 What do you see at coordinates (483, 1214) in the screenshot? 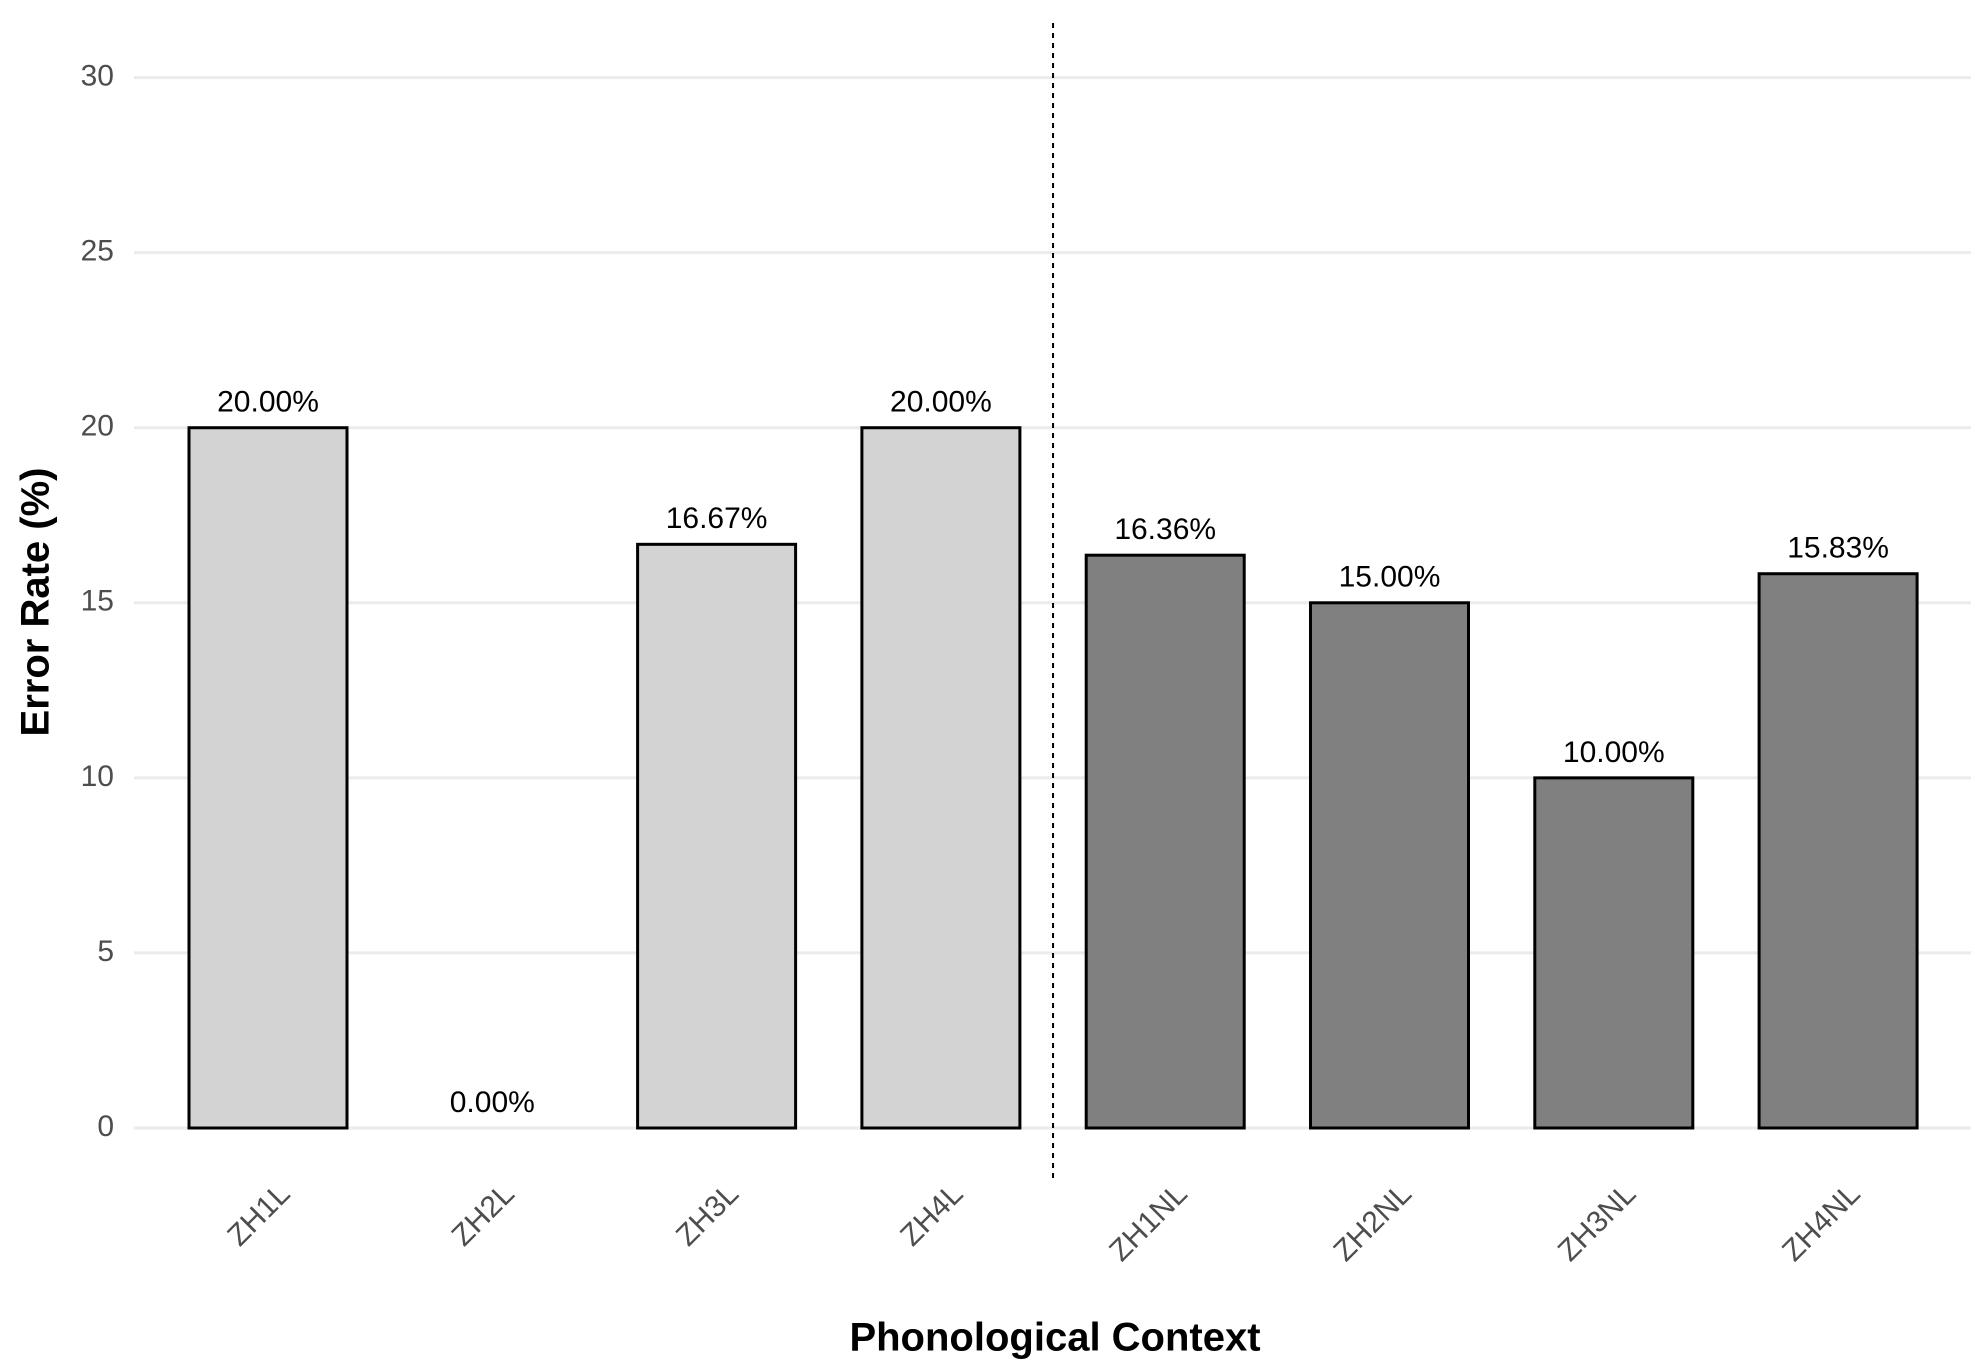
I see `x-tick-label: ZH2L` at bounding box center [483, 1214].